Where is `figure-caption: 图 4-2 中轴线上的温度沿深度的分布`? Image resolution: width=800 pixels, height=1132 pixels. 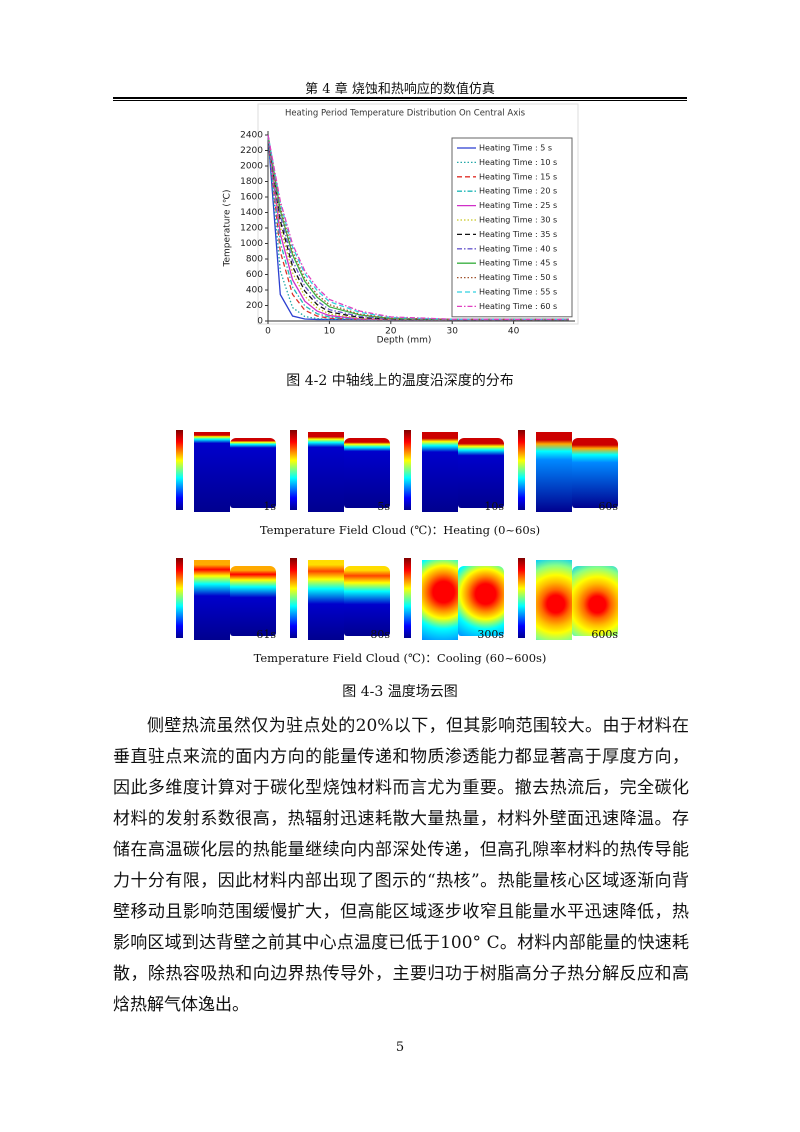
figure-caption: 图 4-2 中轴线上的温度沿深度的分布 is located at coordinates (400, 381).